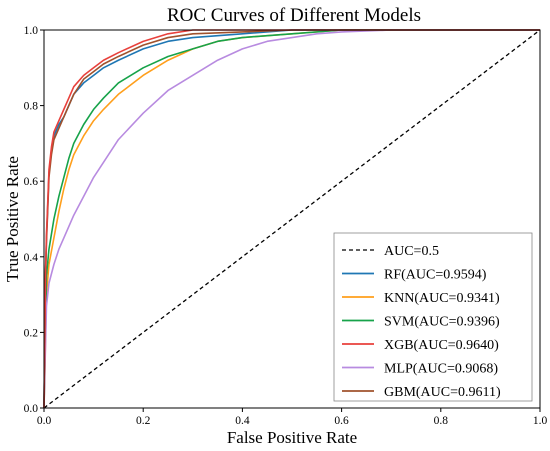  I want to click on legend-box, so click(433, 317).